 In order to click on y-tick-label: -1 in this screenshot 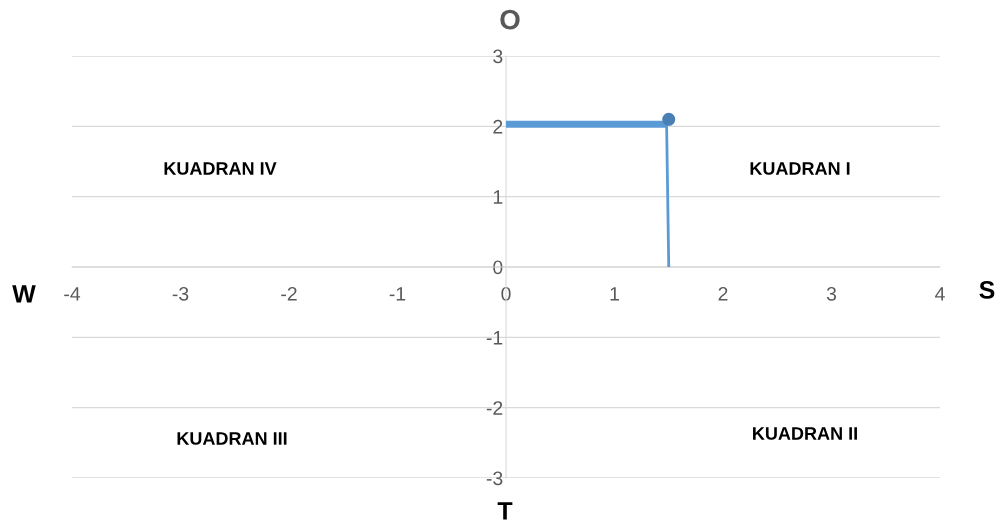, I will do `click(494, 338)`.